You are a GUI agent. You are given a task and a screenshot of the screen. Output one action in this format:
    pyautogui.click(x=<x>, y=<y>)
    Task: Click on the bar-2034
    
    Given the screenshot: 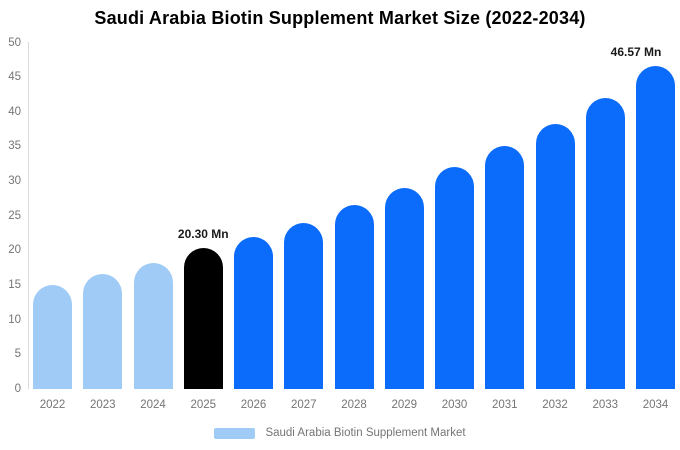 What is the action you would take?
    pyautogui.click(x=655, y=227)
    